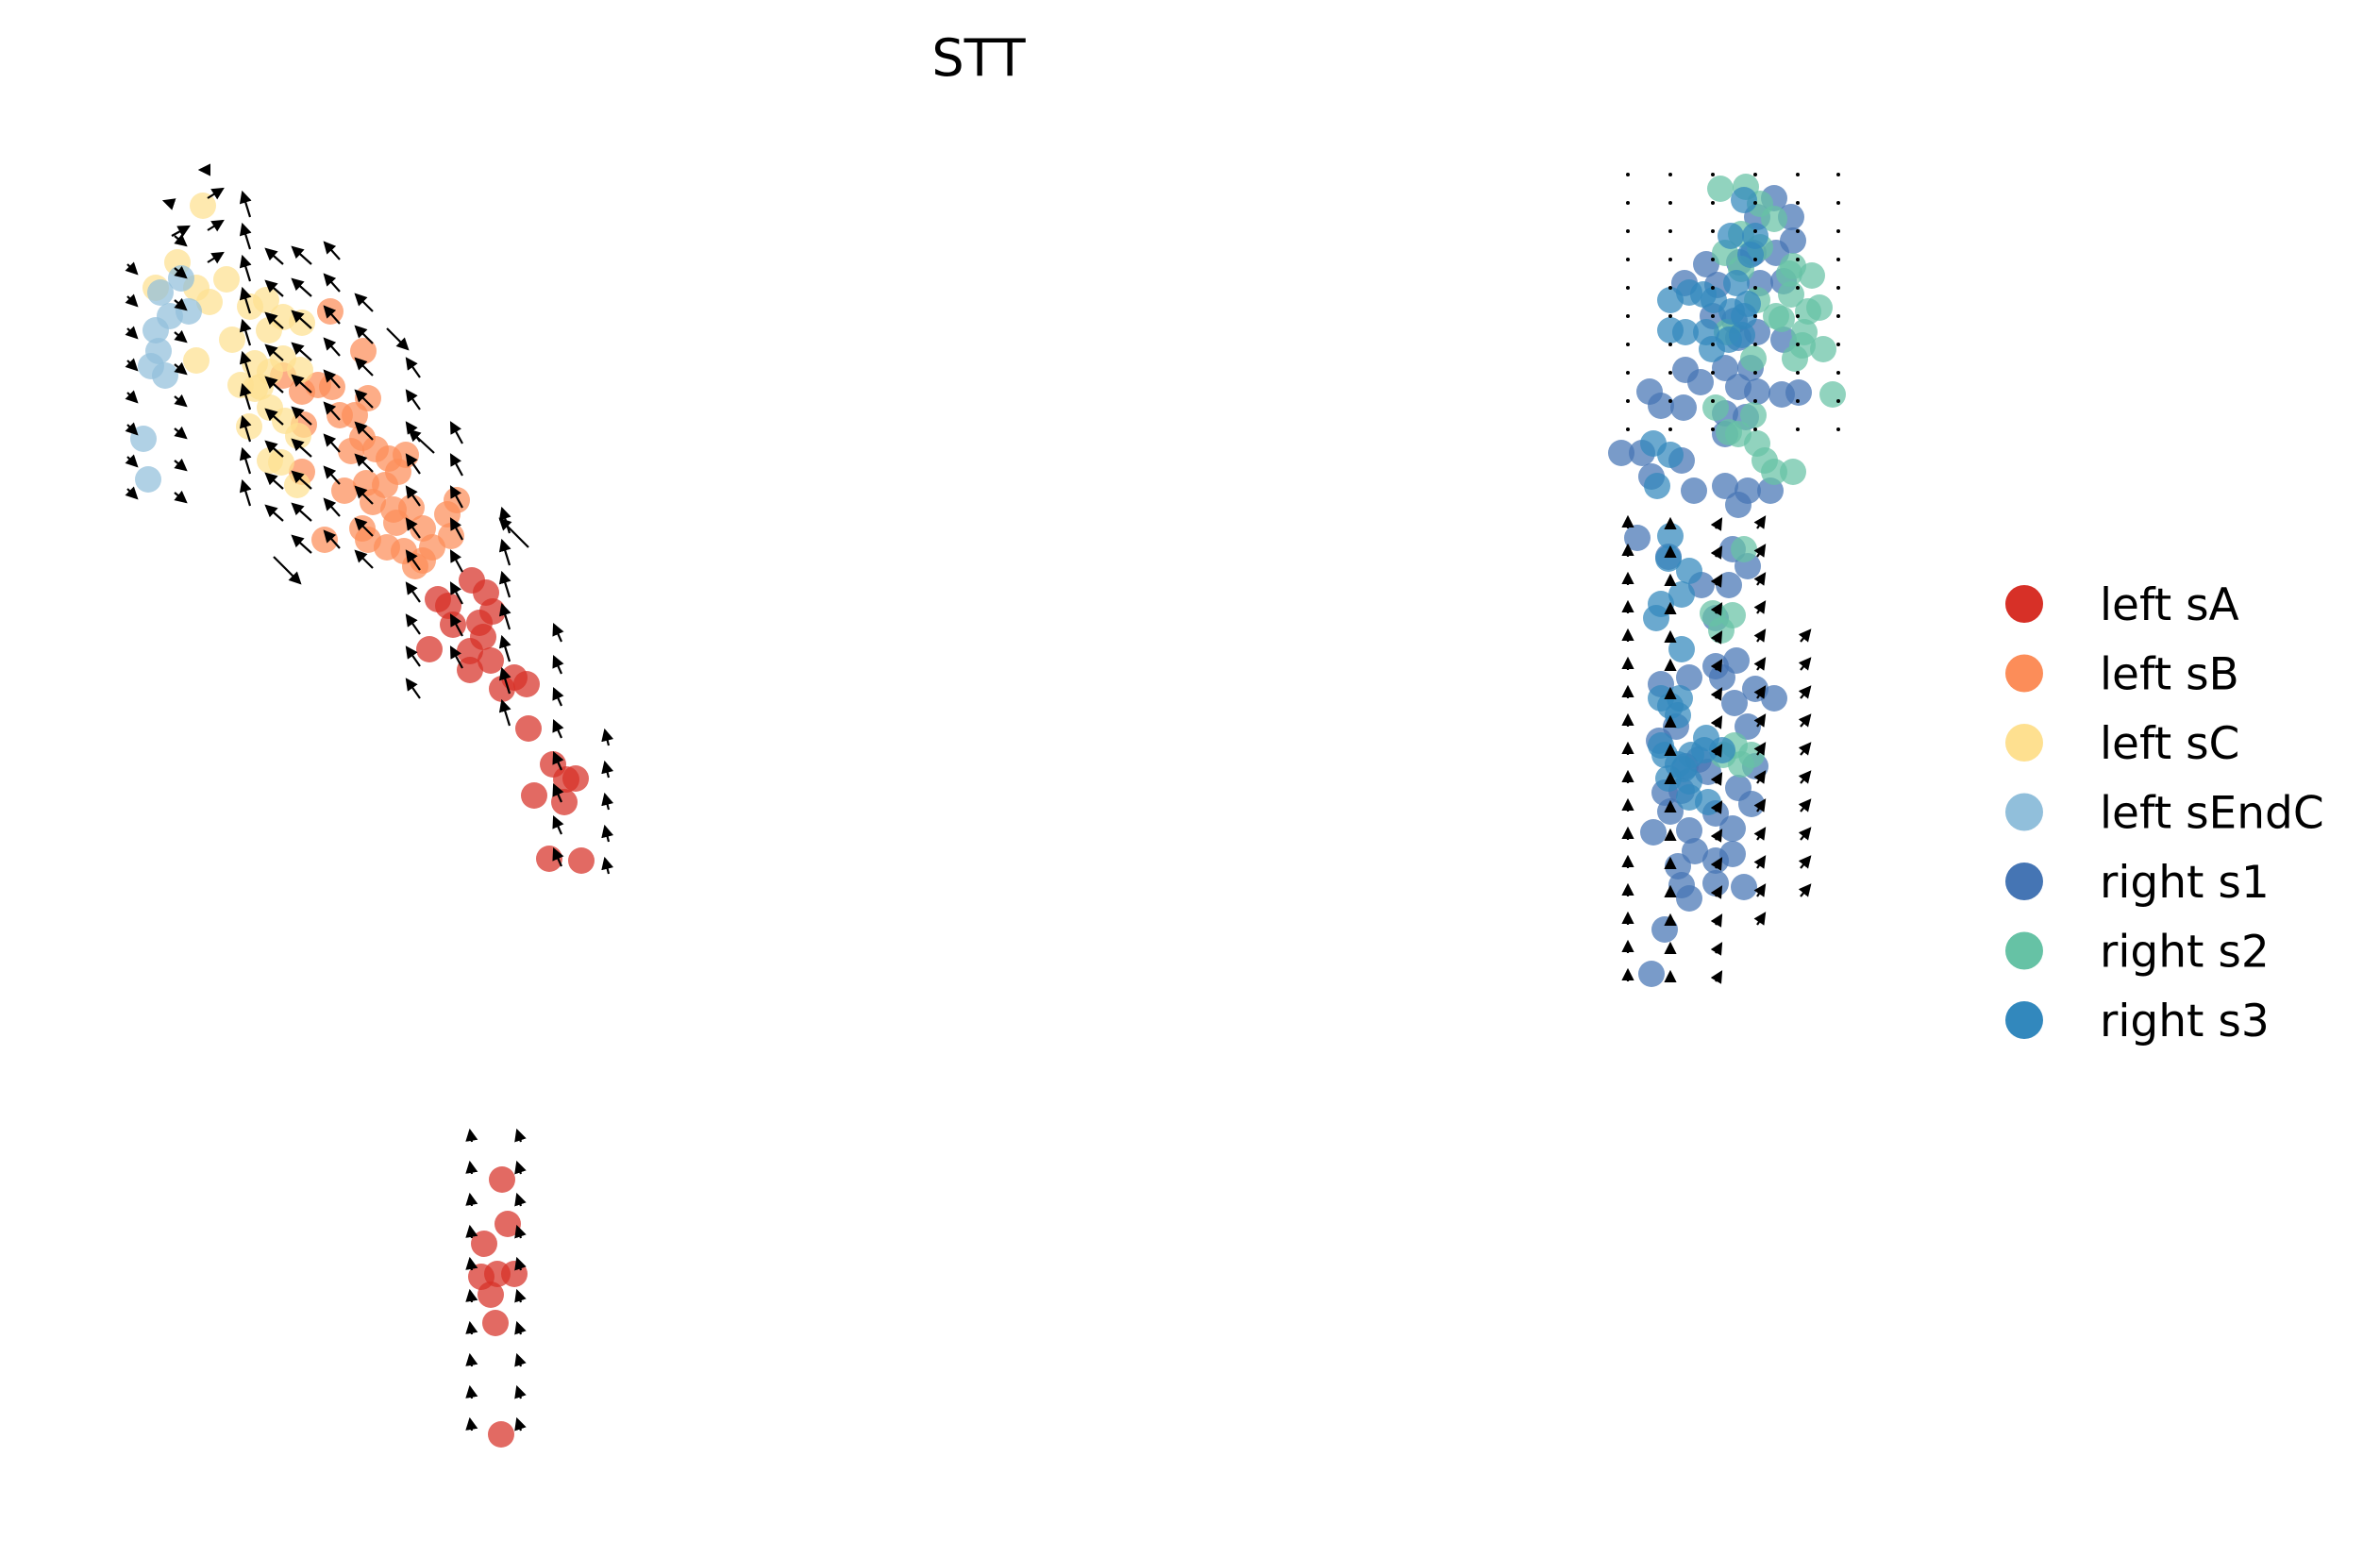  I want to click on chart-title: STT, so click(978, 58).